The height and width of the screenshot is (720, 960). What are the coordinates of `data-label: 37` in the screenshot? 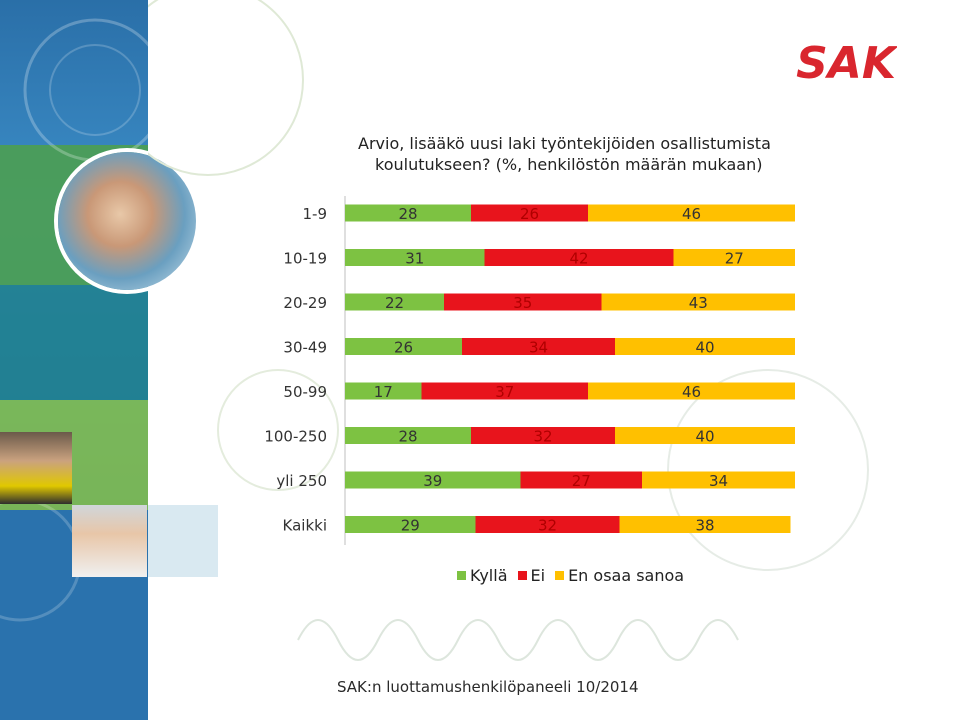 It's located at (504, 392).